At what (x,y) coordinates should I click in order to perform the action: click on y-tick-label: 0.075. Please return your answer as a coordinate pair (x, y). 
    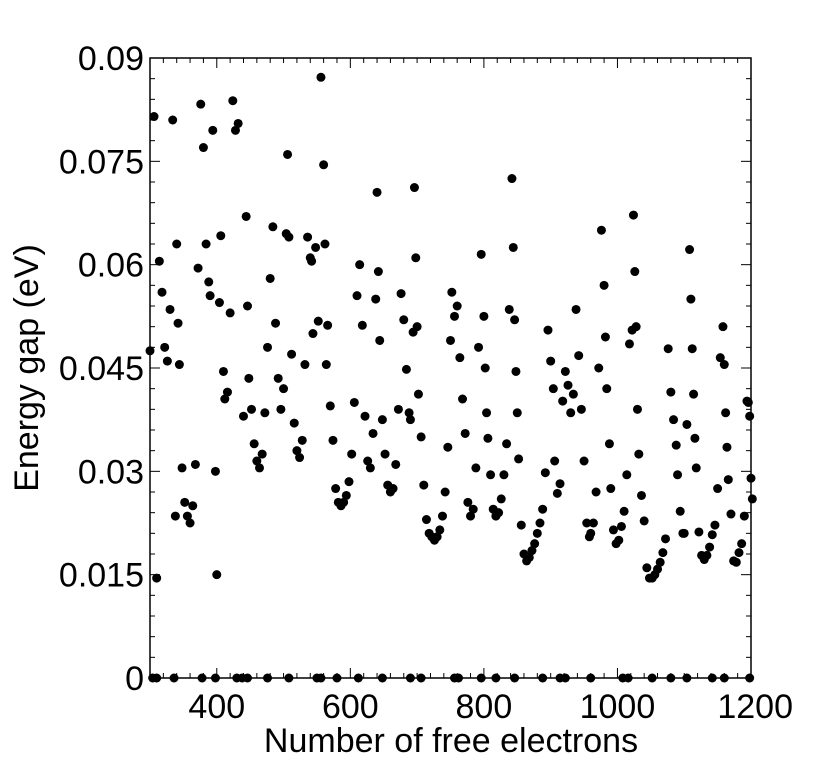
    Looking at the image, I should click on (101, 162).